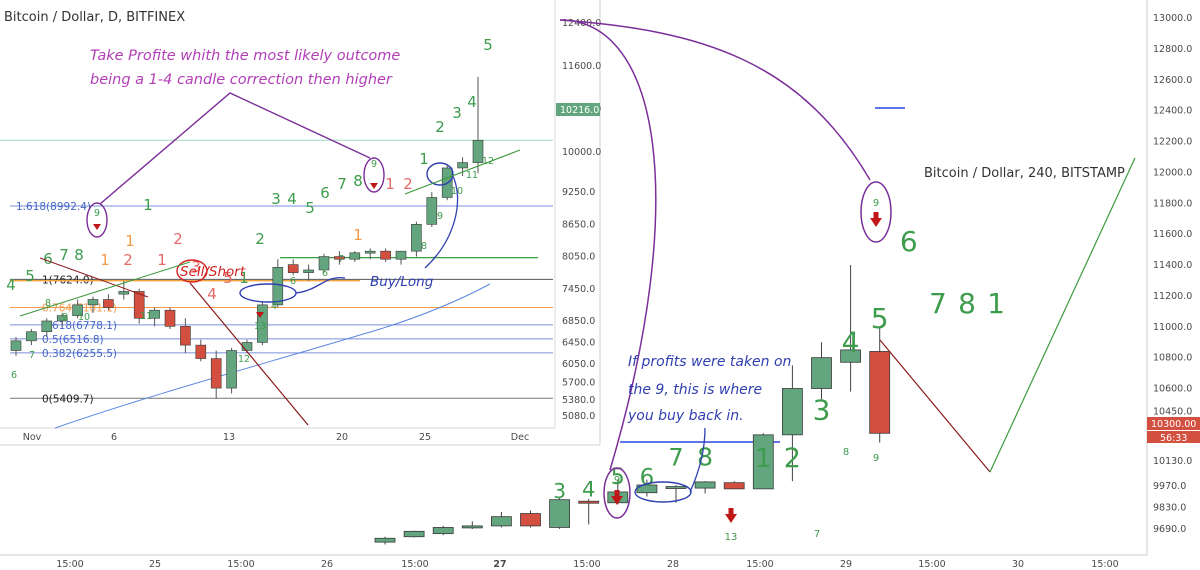 The height and width of the screenshot is (570, 1200). I want to click on inset-x-tick-label: 25, so click(425, 437).